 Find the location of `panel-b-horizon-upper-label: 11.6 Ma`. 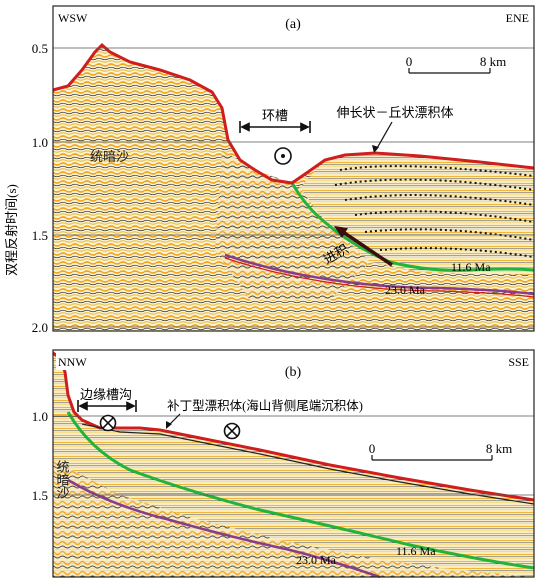

panel-b-horizon-upper-label: 11.6 Ma is located at coordinates (416, 551).